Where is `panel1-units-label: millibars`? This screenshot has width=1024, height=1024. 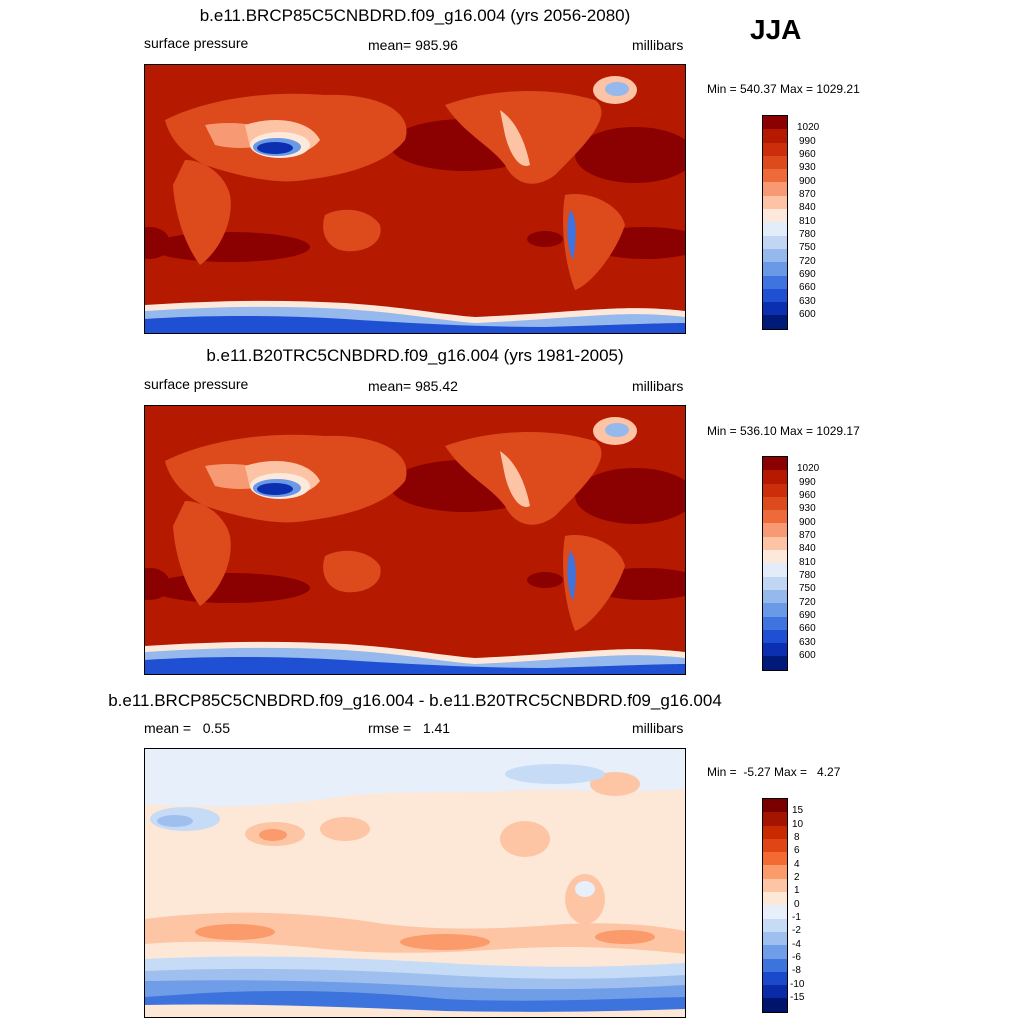 panel1-units-label: millibars is located at coordinates (658, 45).